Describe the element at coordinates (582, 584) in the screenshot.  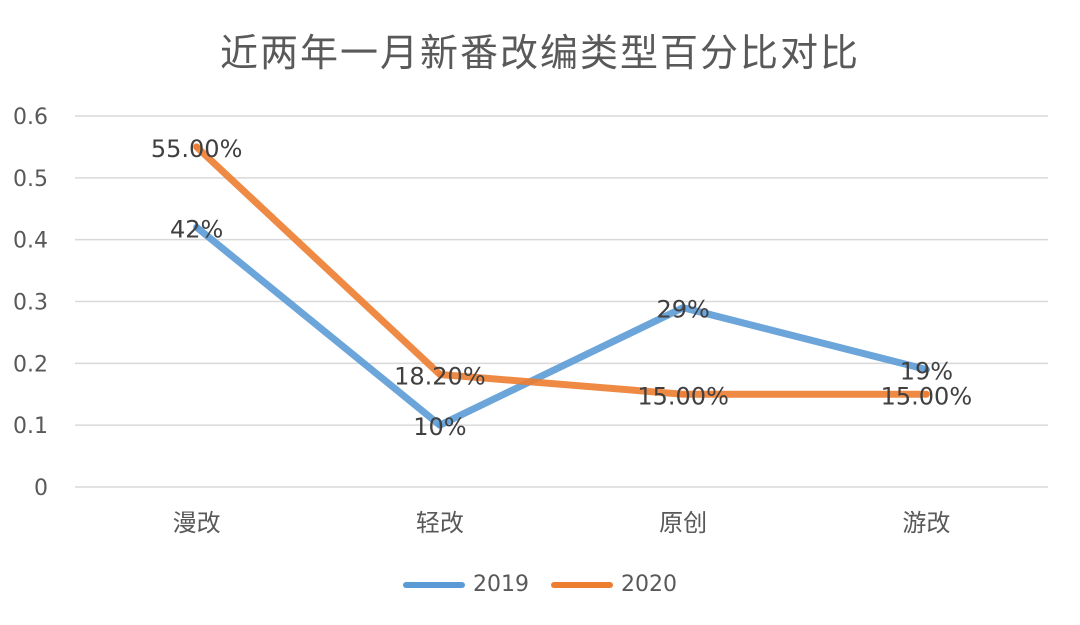
I see `legend-swatch-2020` at that location.